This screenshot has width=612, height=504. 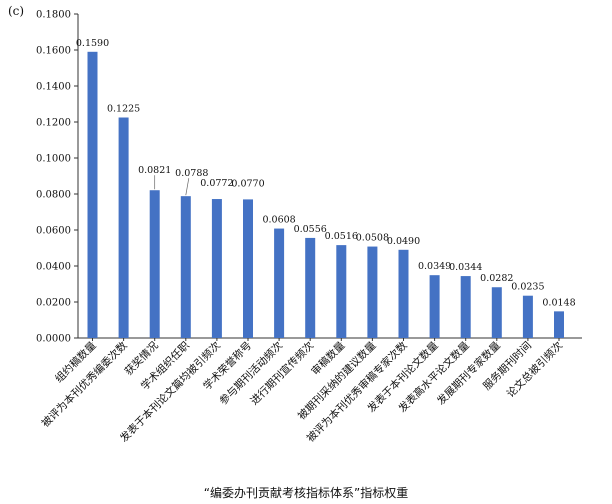 What do you see at coordinates (92, 43) in the screenshot?
I see `bar-value-label: 0.1590` at bounding box center [92, 43].